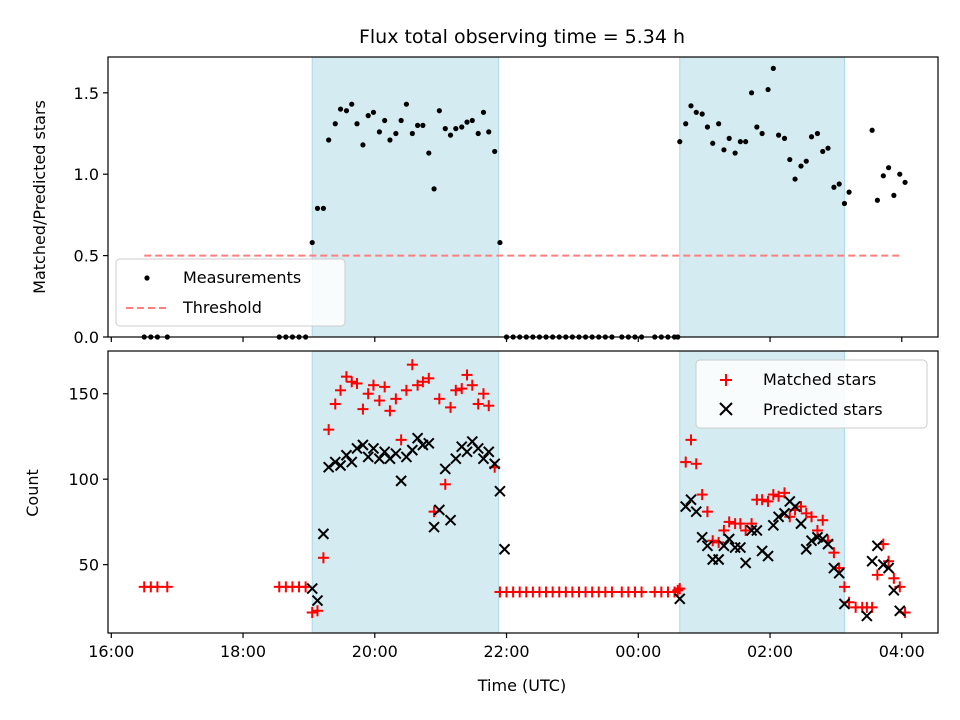  I want to click on bottom-y-tick-label: 50, so click(89, 565).